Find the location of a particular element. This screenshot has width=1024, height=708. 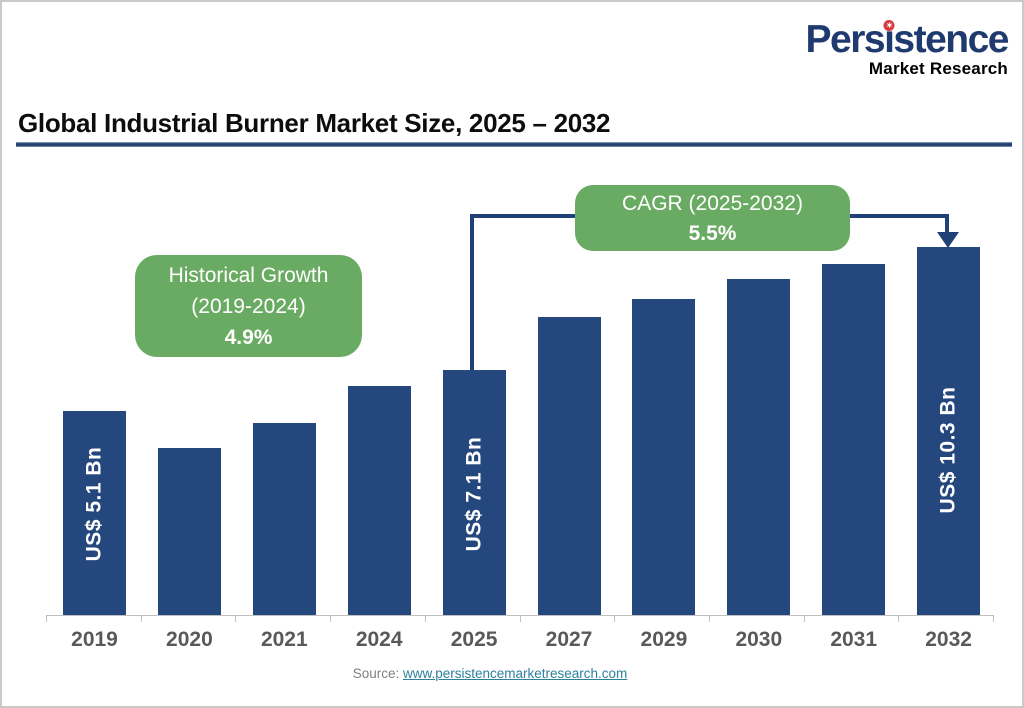

logo: Persı ✶ stence Market Research is located at coordinates (907, 48).